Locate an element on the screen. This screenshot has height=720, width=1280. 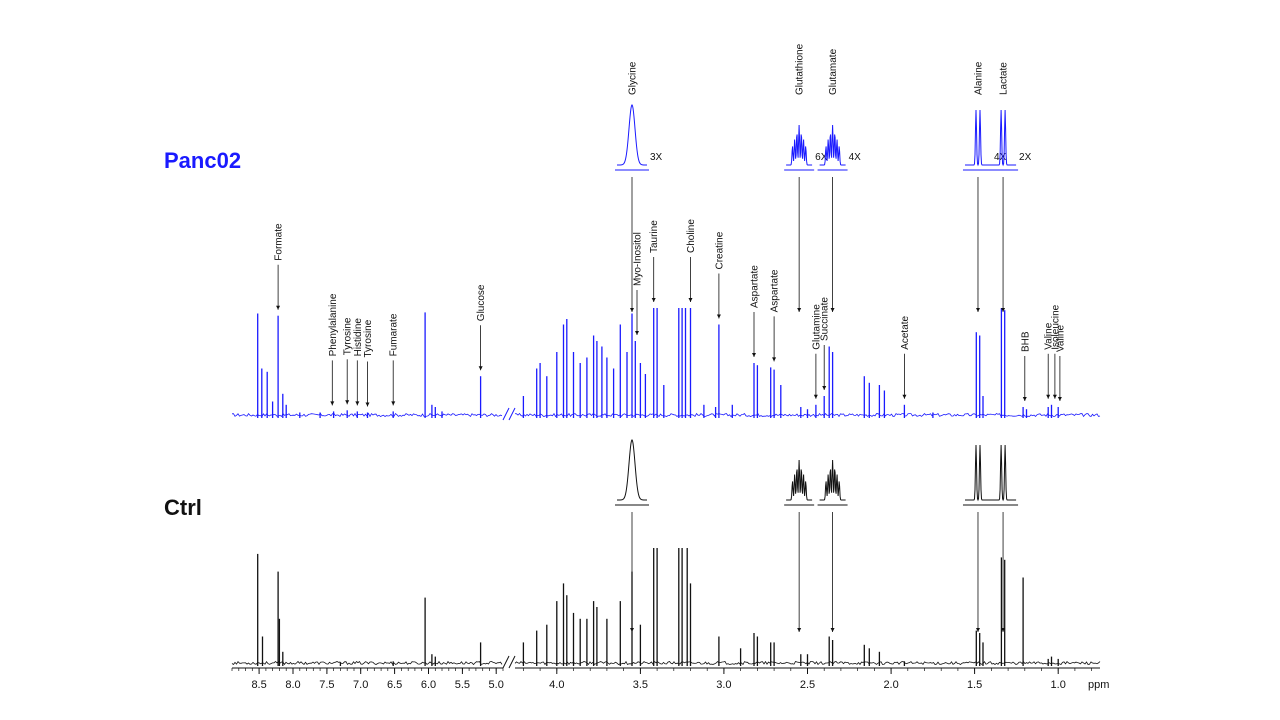
series-title-ctrl: Ctrl is located at coordinates (183, 507).